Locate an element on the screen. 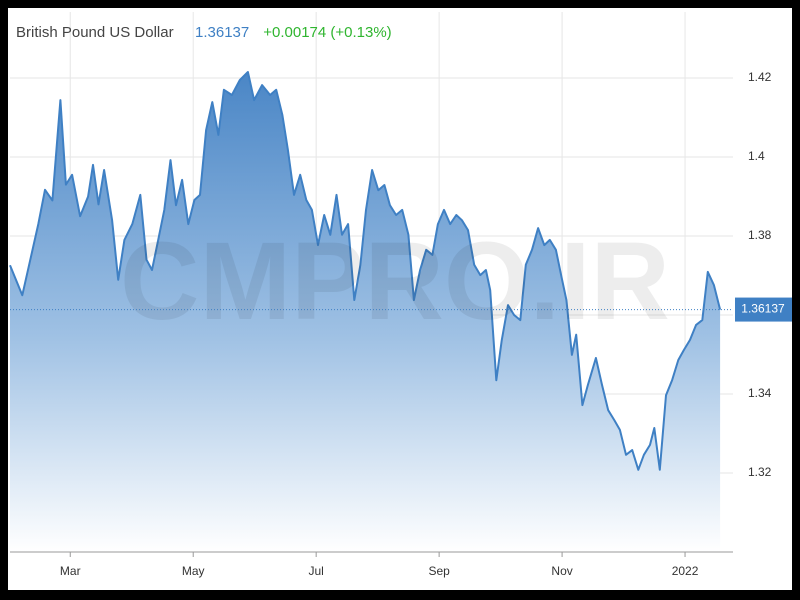 The height and width of the screenshot is (600, 800). watermark: CMPRO.IR is located at coordinates (395, 281).